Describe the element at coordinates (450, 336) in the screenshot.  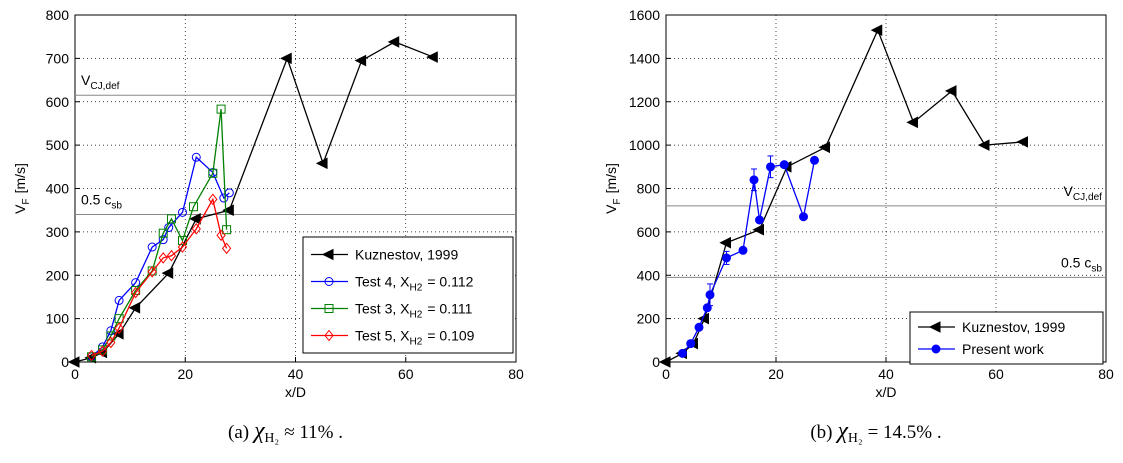
I see `legend-label-part: = 0.109` at that location.